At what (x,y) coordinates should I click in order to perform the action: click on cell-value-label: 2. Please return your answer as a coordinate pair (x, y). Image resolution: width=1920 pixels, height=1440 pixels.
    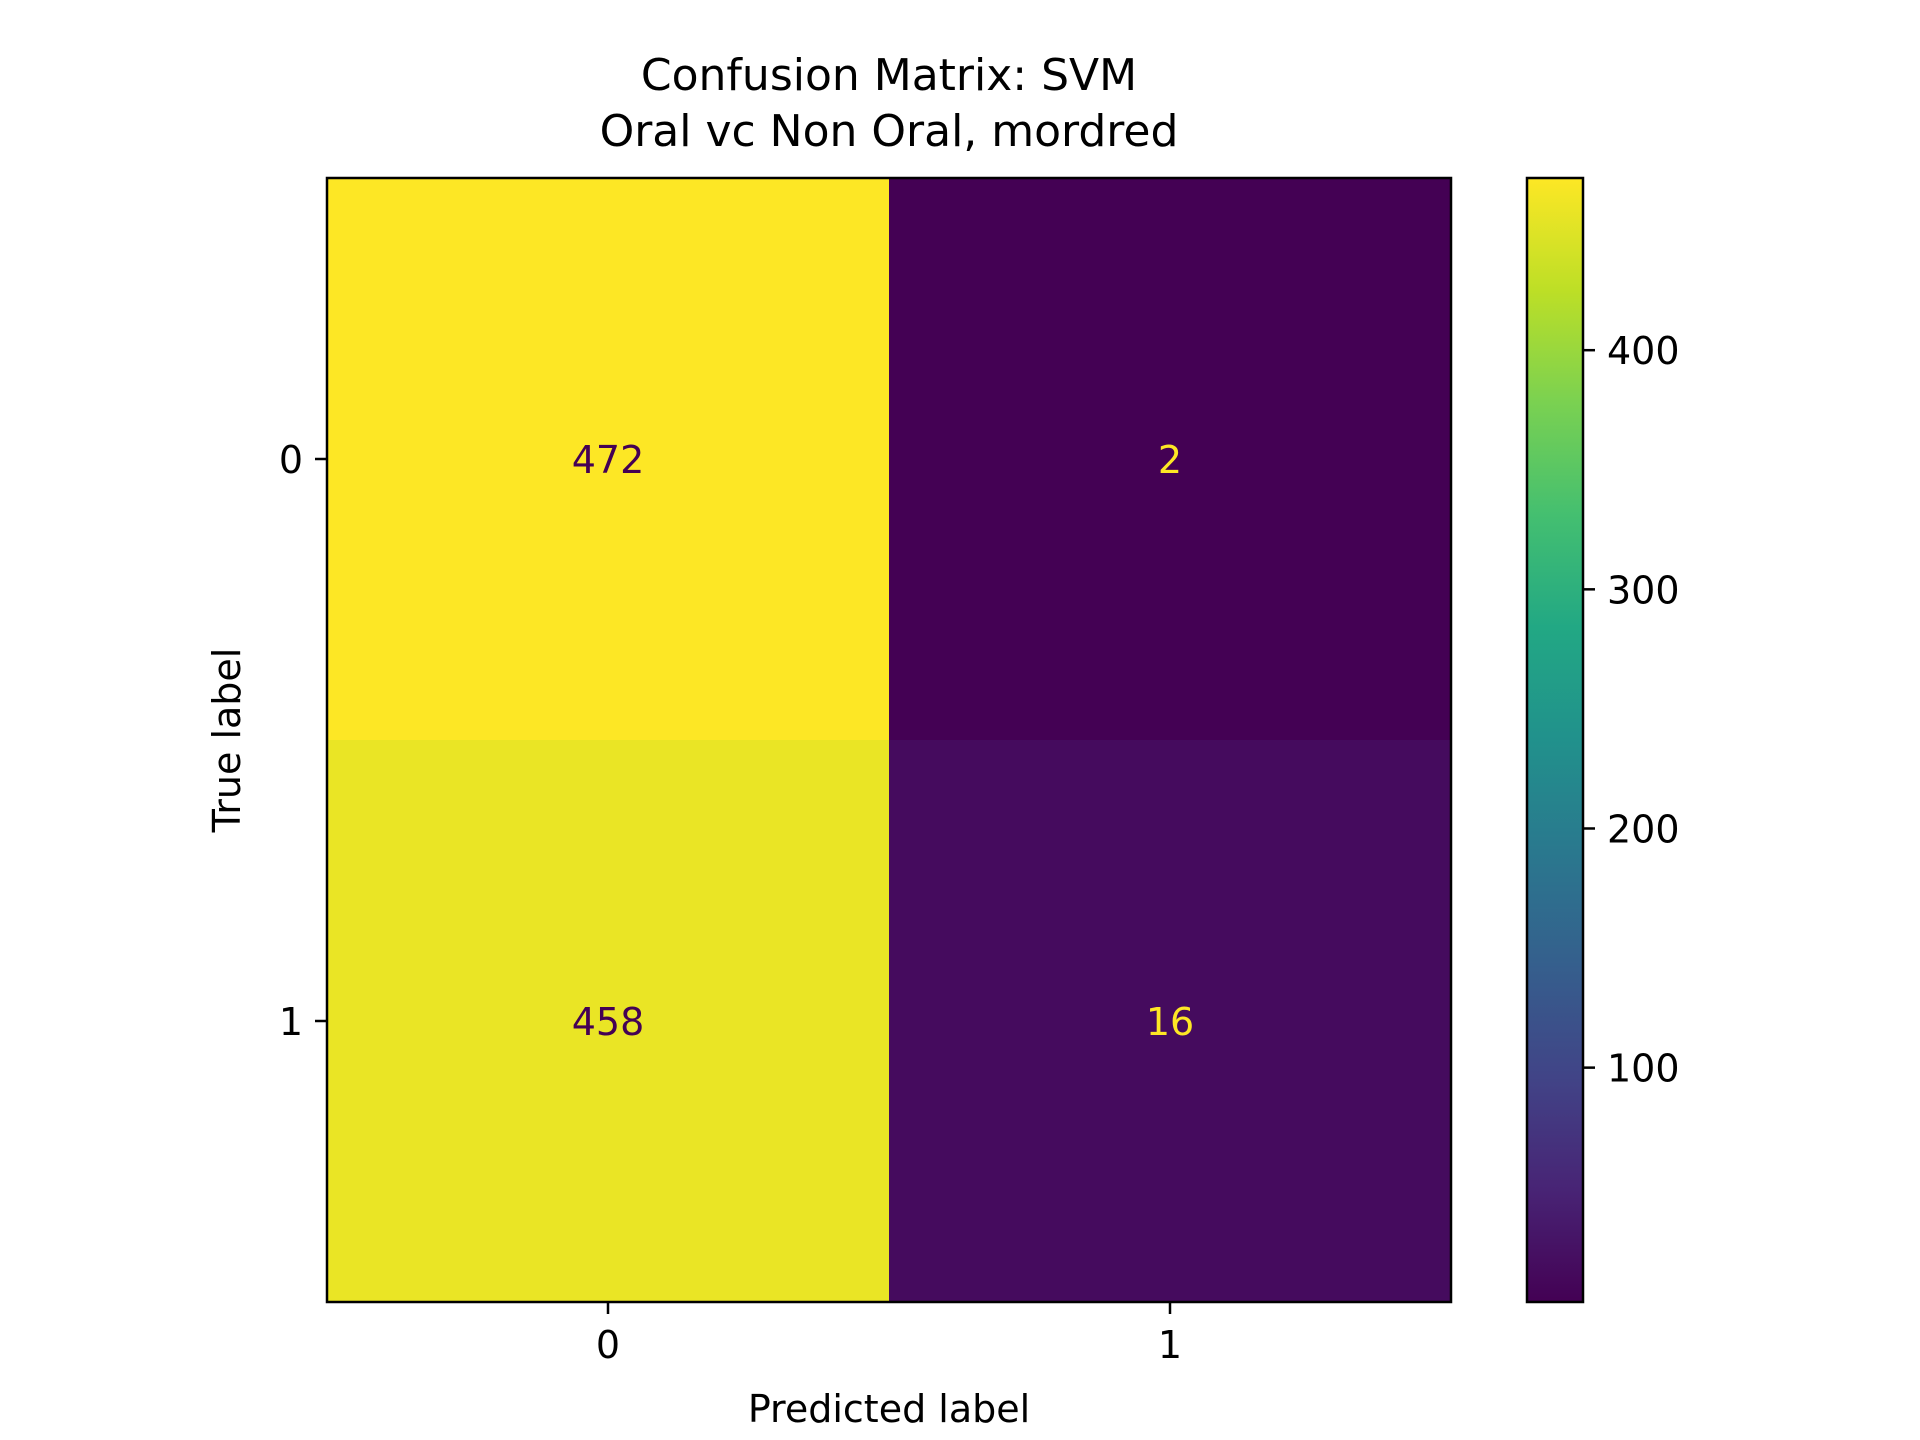
    Looking at the image, I should click on (1170, 460).